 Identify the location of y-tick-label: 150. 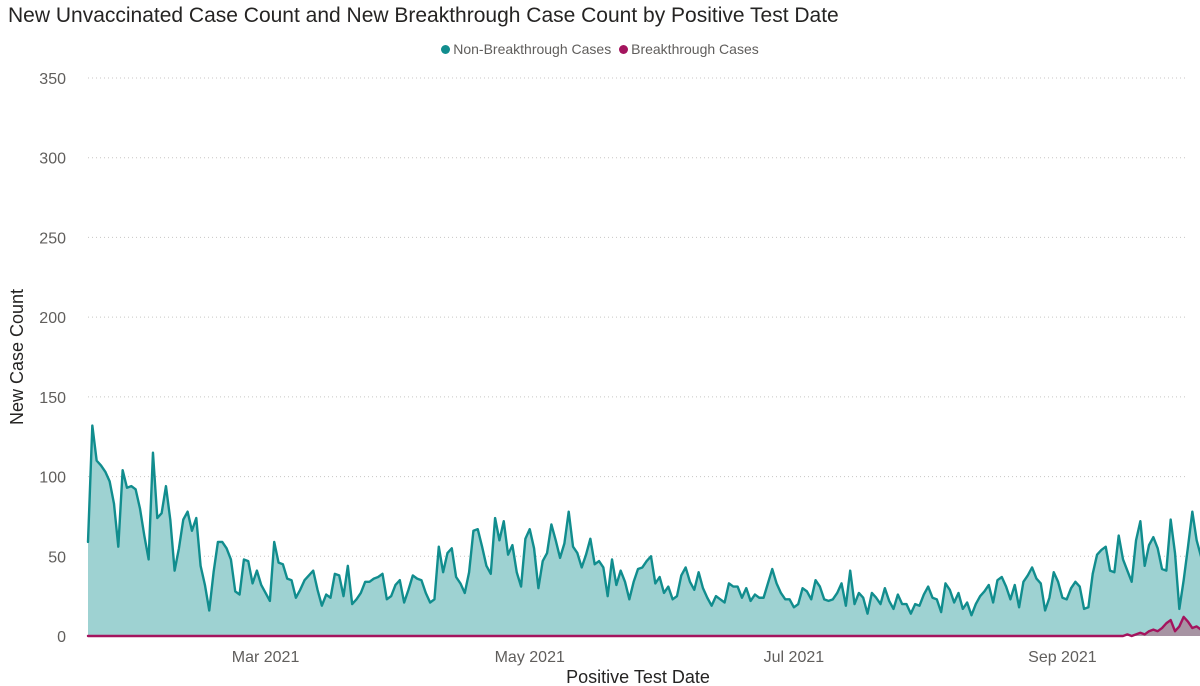
(52, 398).